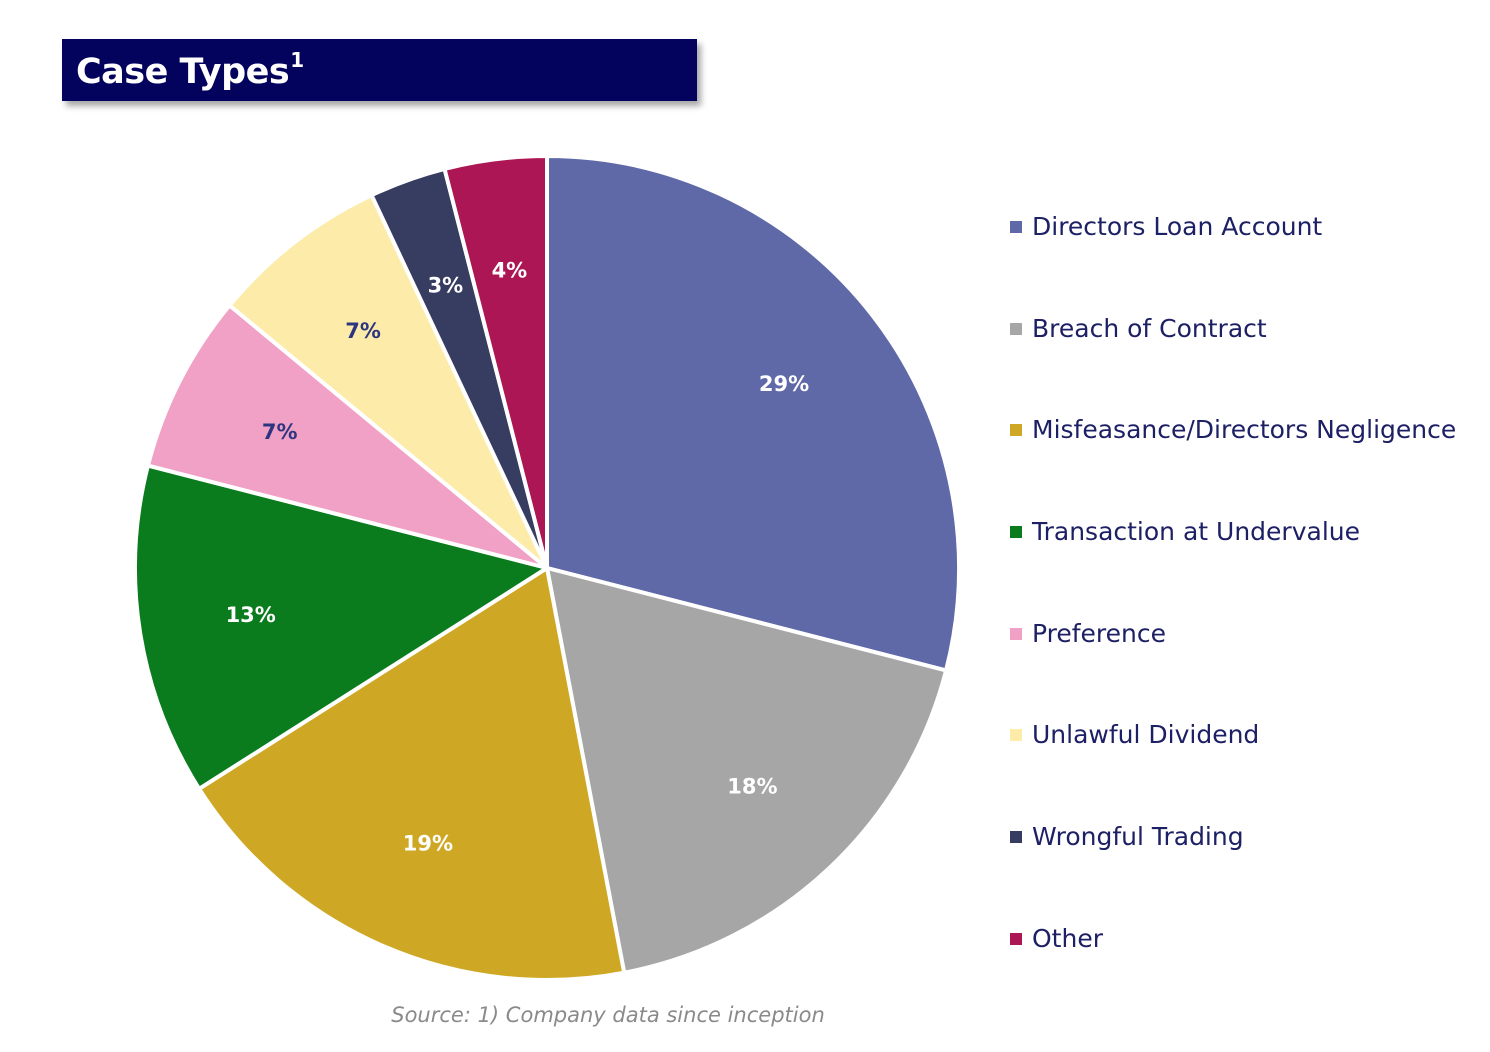 This screenshot has width=1490, height=1052. I want to click on legend-item-breach-of-contract: Breach of Contract, so click(1233, 348).